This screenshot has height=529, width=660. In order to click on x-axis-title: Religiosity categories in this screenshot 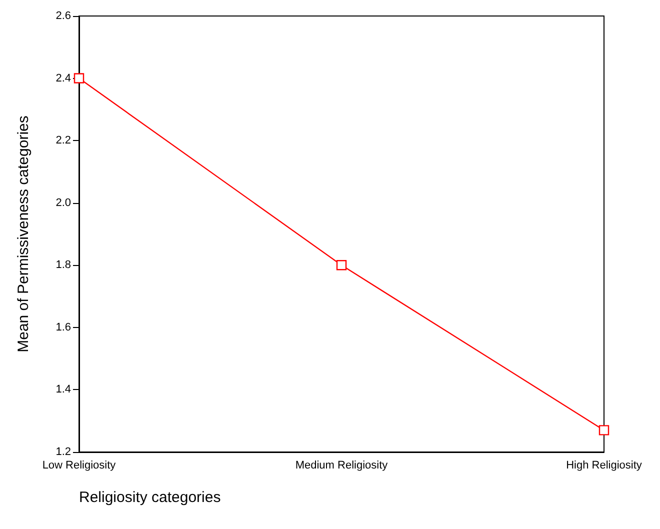, I will do `click(150, 497)`.